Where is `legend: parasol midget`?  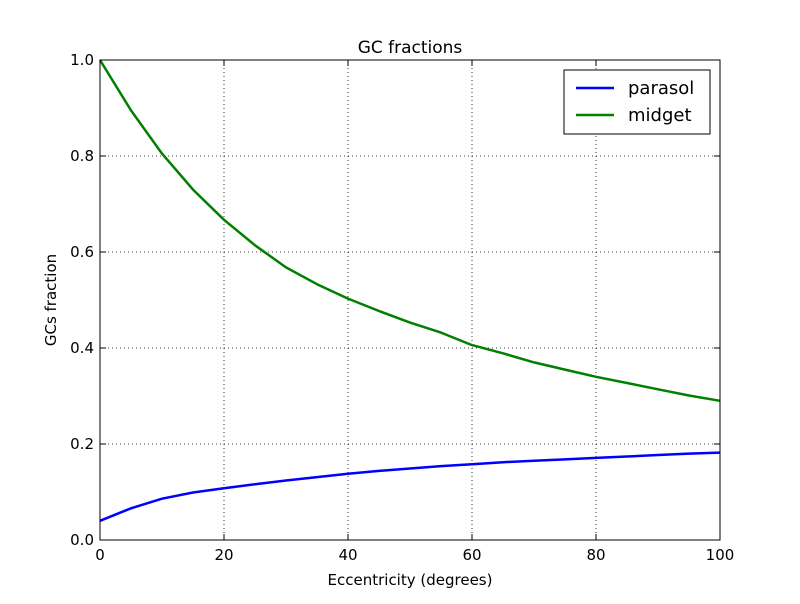 legend: parasol midget is located at coordinates (637, 102).